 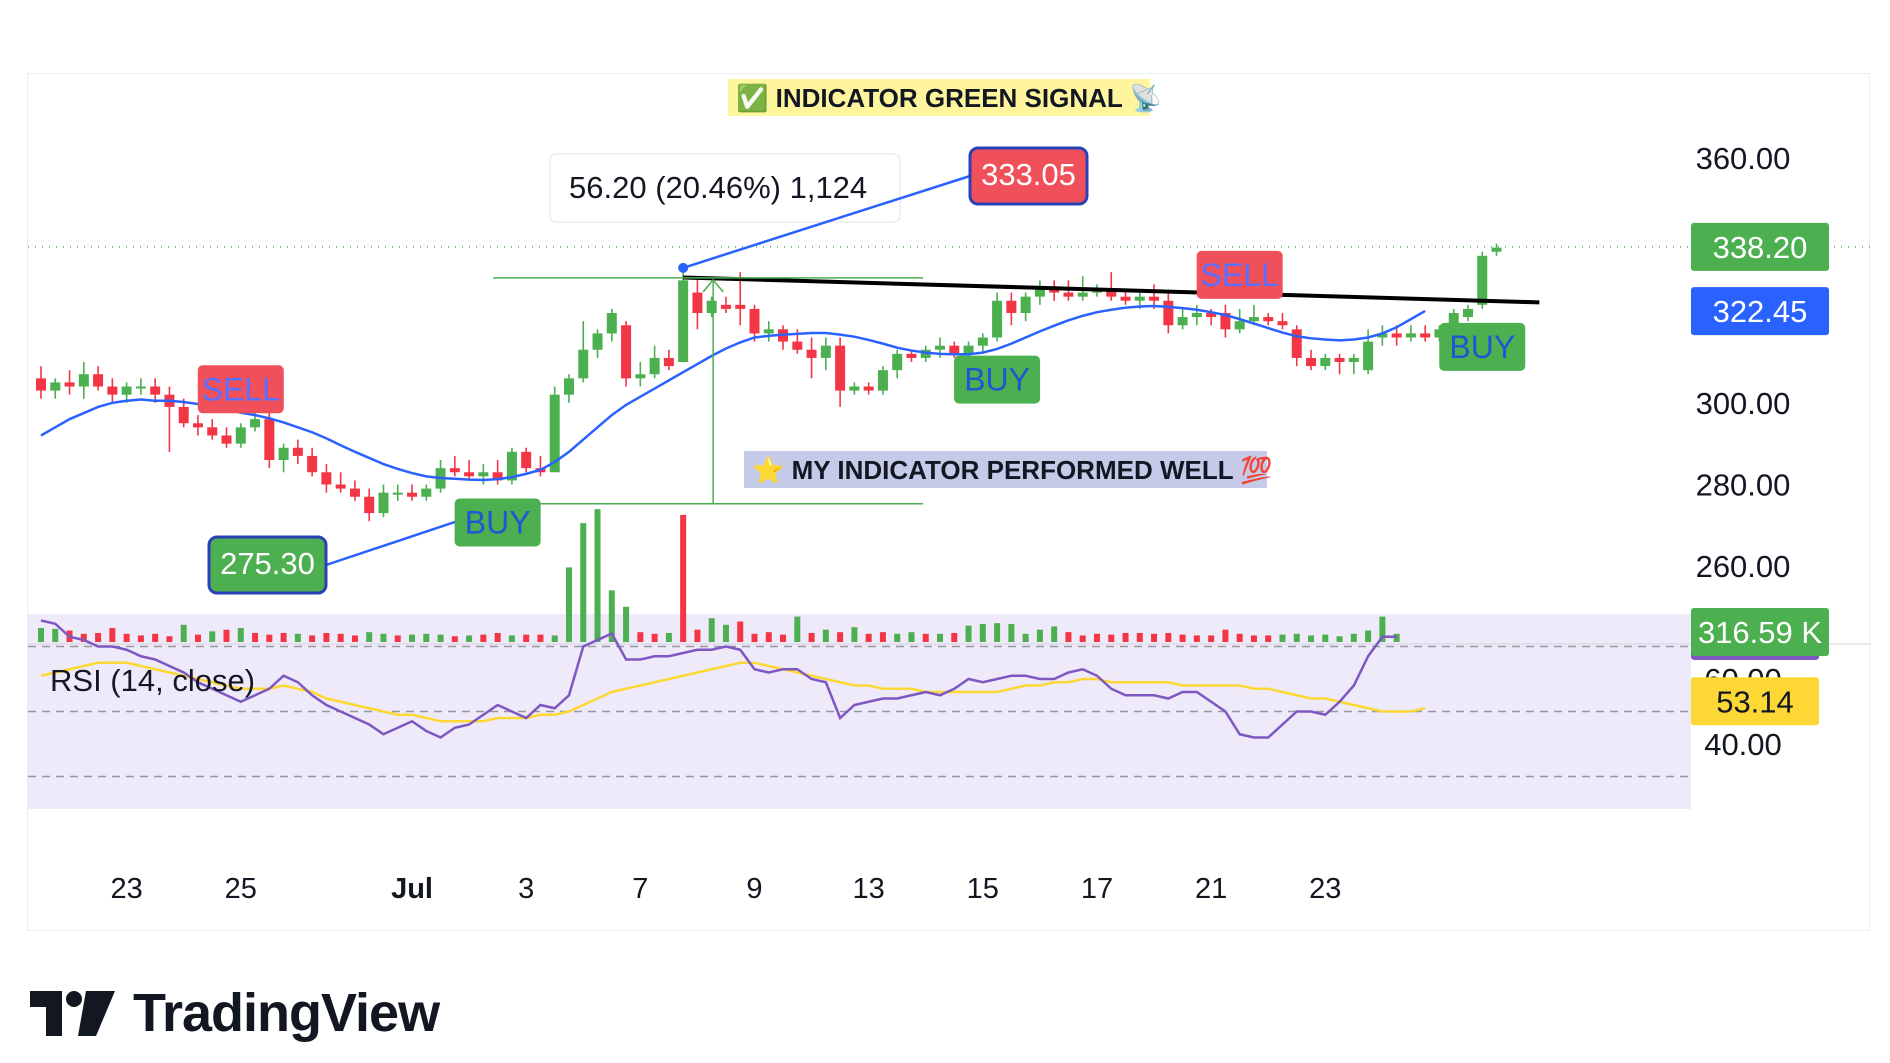 What do you see at coordinates (526, 889) in the screenshot?
I see `time-tick: 3` at bounding box center [526, 889].